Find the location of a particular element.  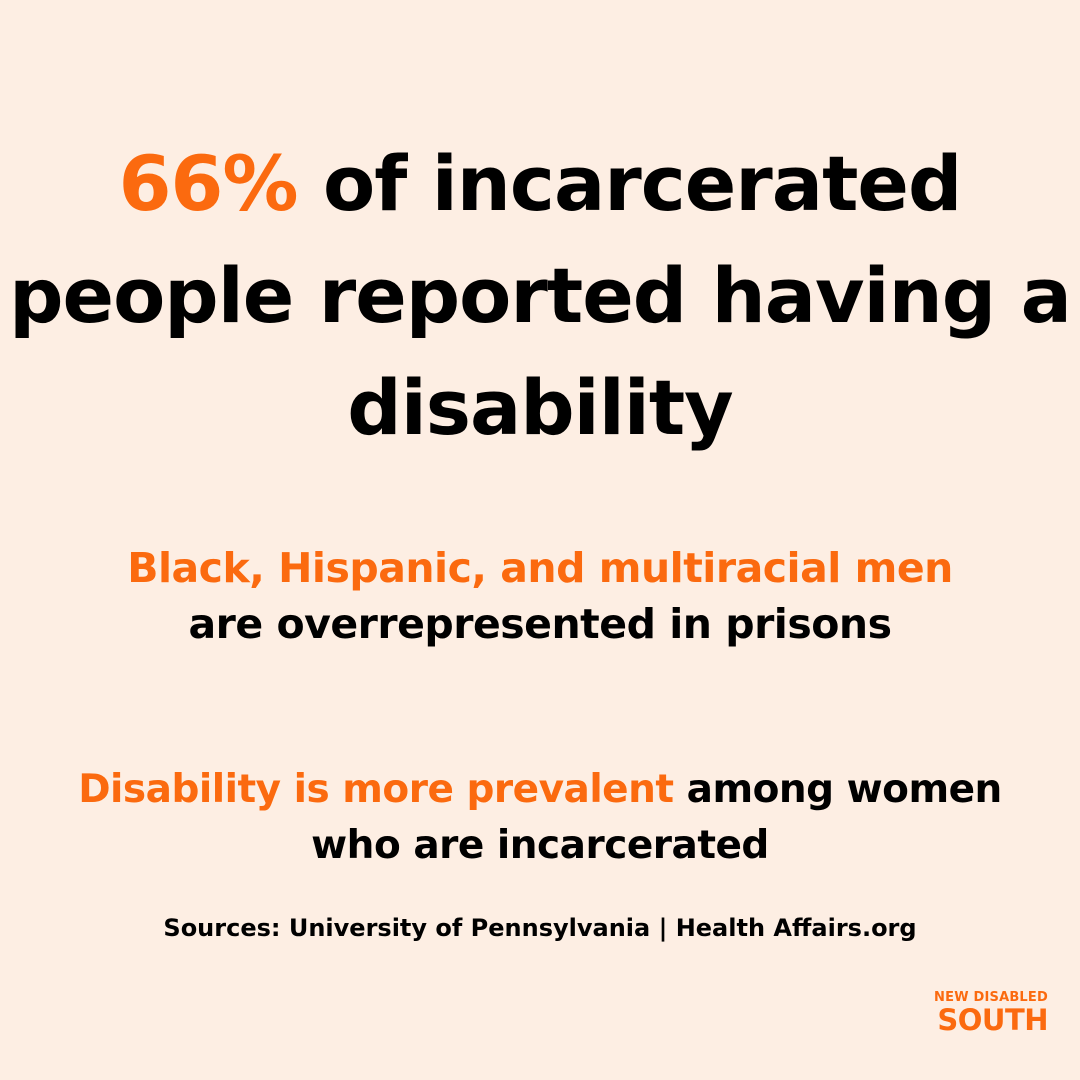

fact-prevalence-line-1: Disability is more prevalent among women is located at coordinates (540, 790).